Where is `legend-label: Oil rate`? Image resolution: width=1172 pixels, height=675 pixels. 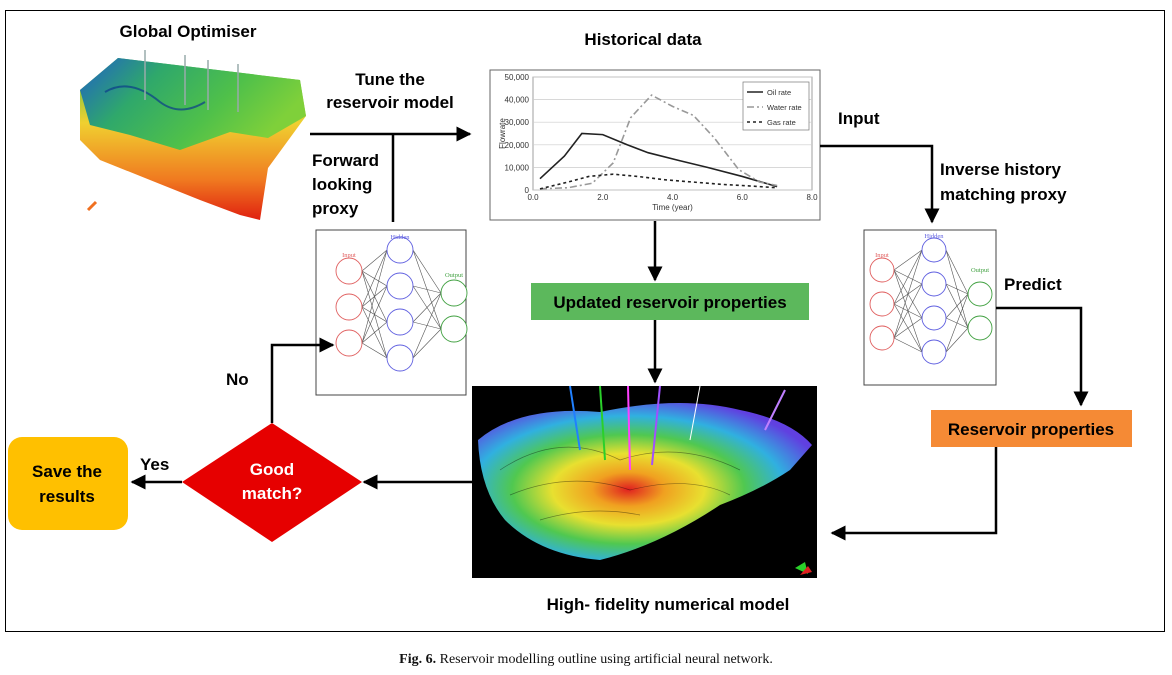
legend-label: Oil rate is located at coordinates (779, 92).